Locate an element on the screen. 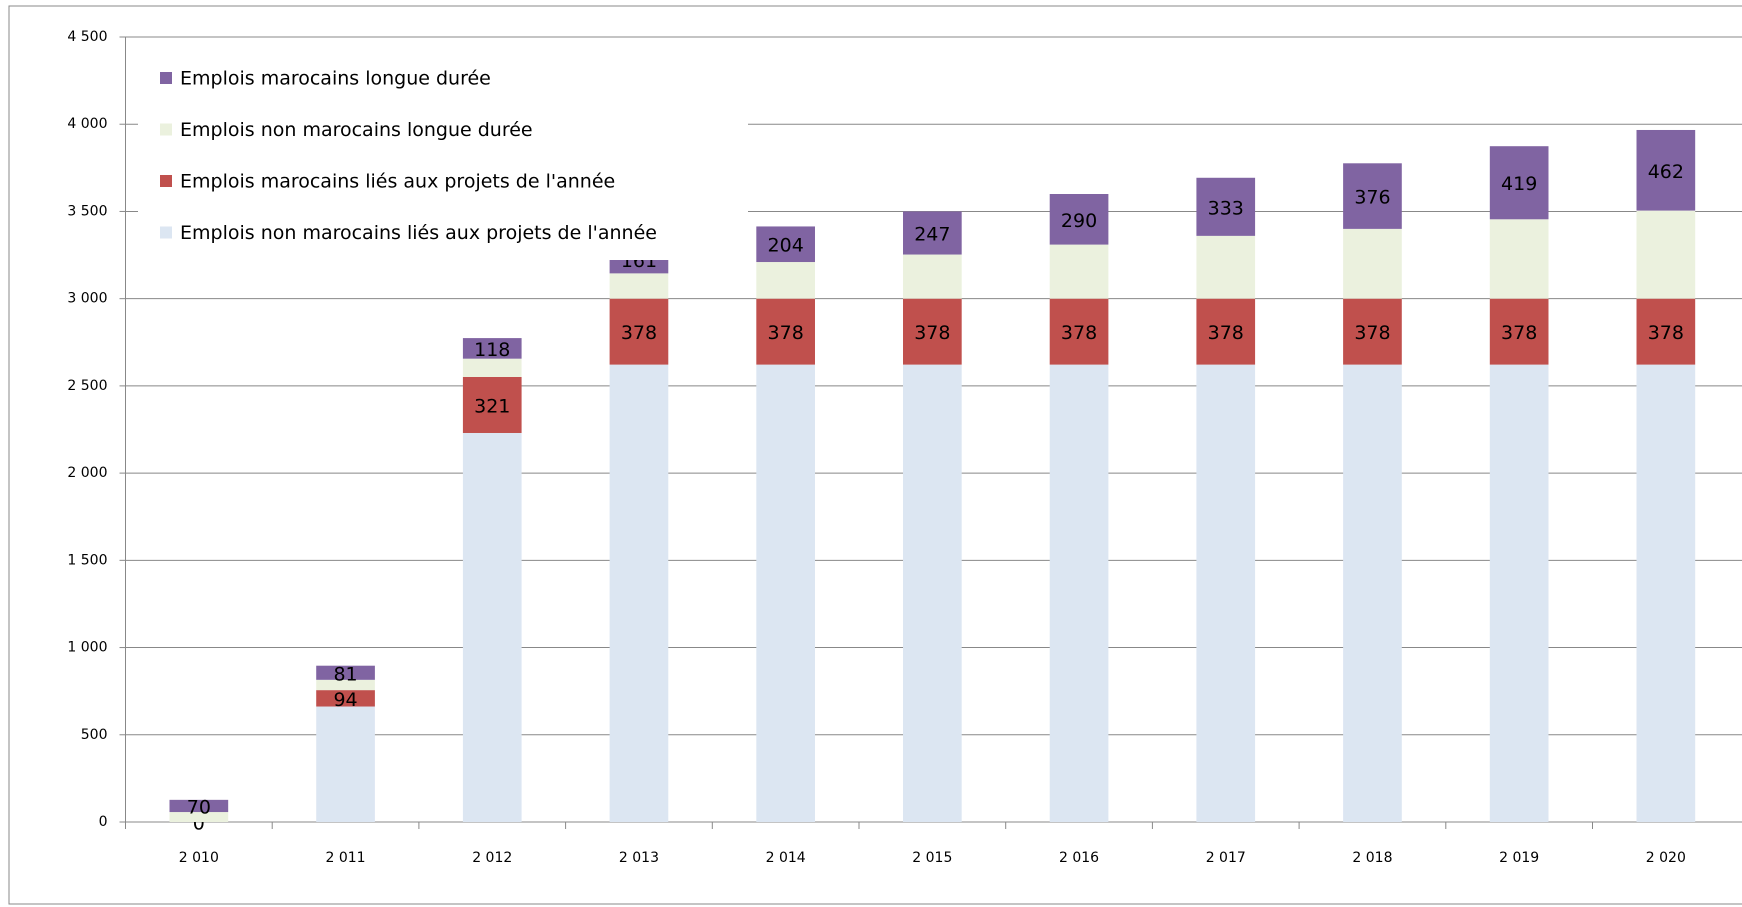 This screenshot has height=907, width=1742. data-label: 321 is located at coordinates (492, 406).